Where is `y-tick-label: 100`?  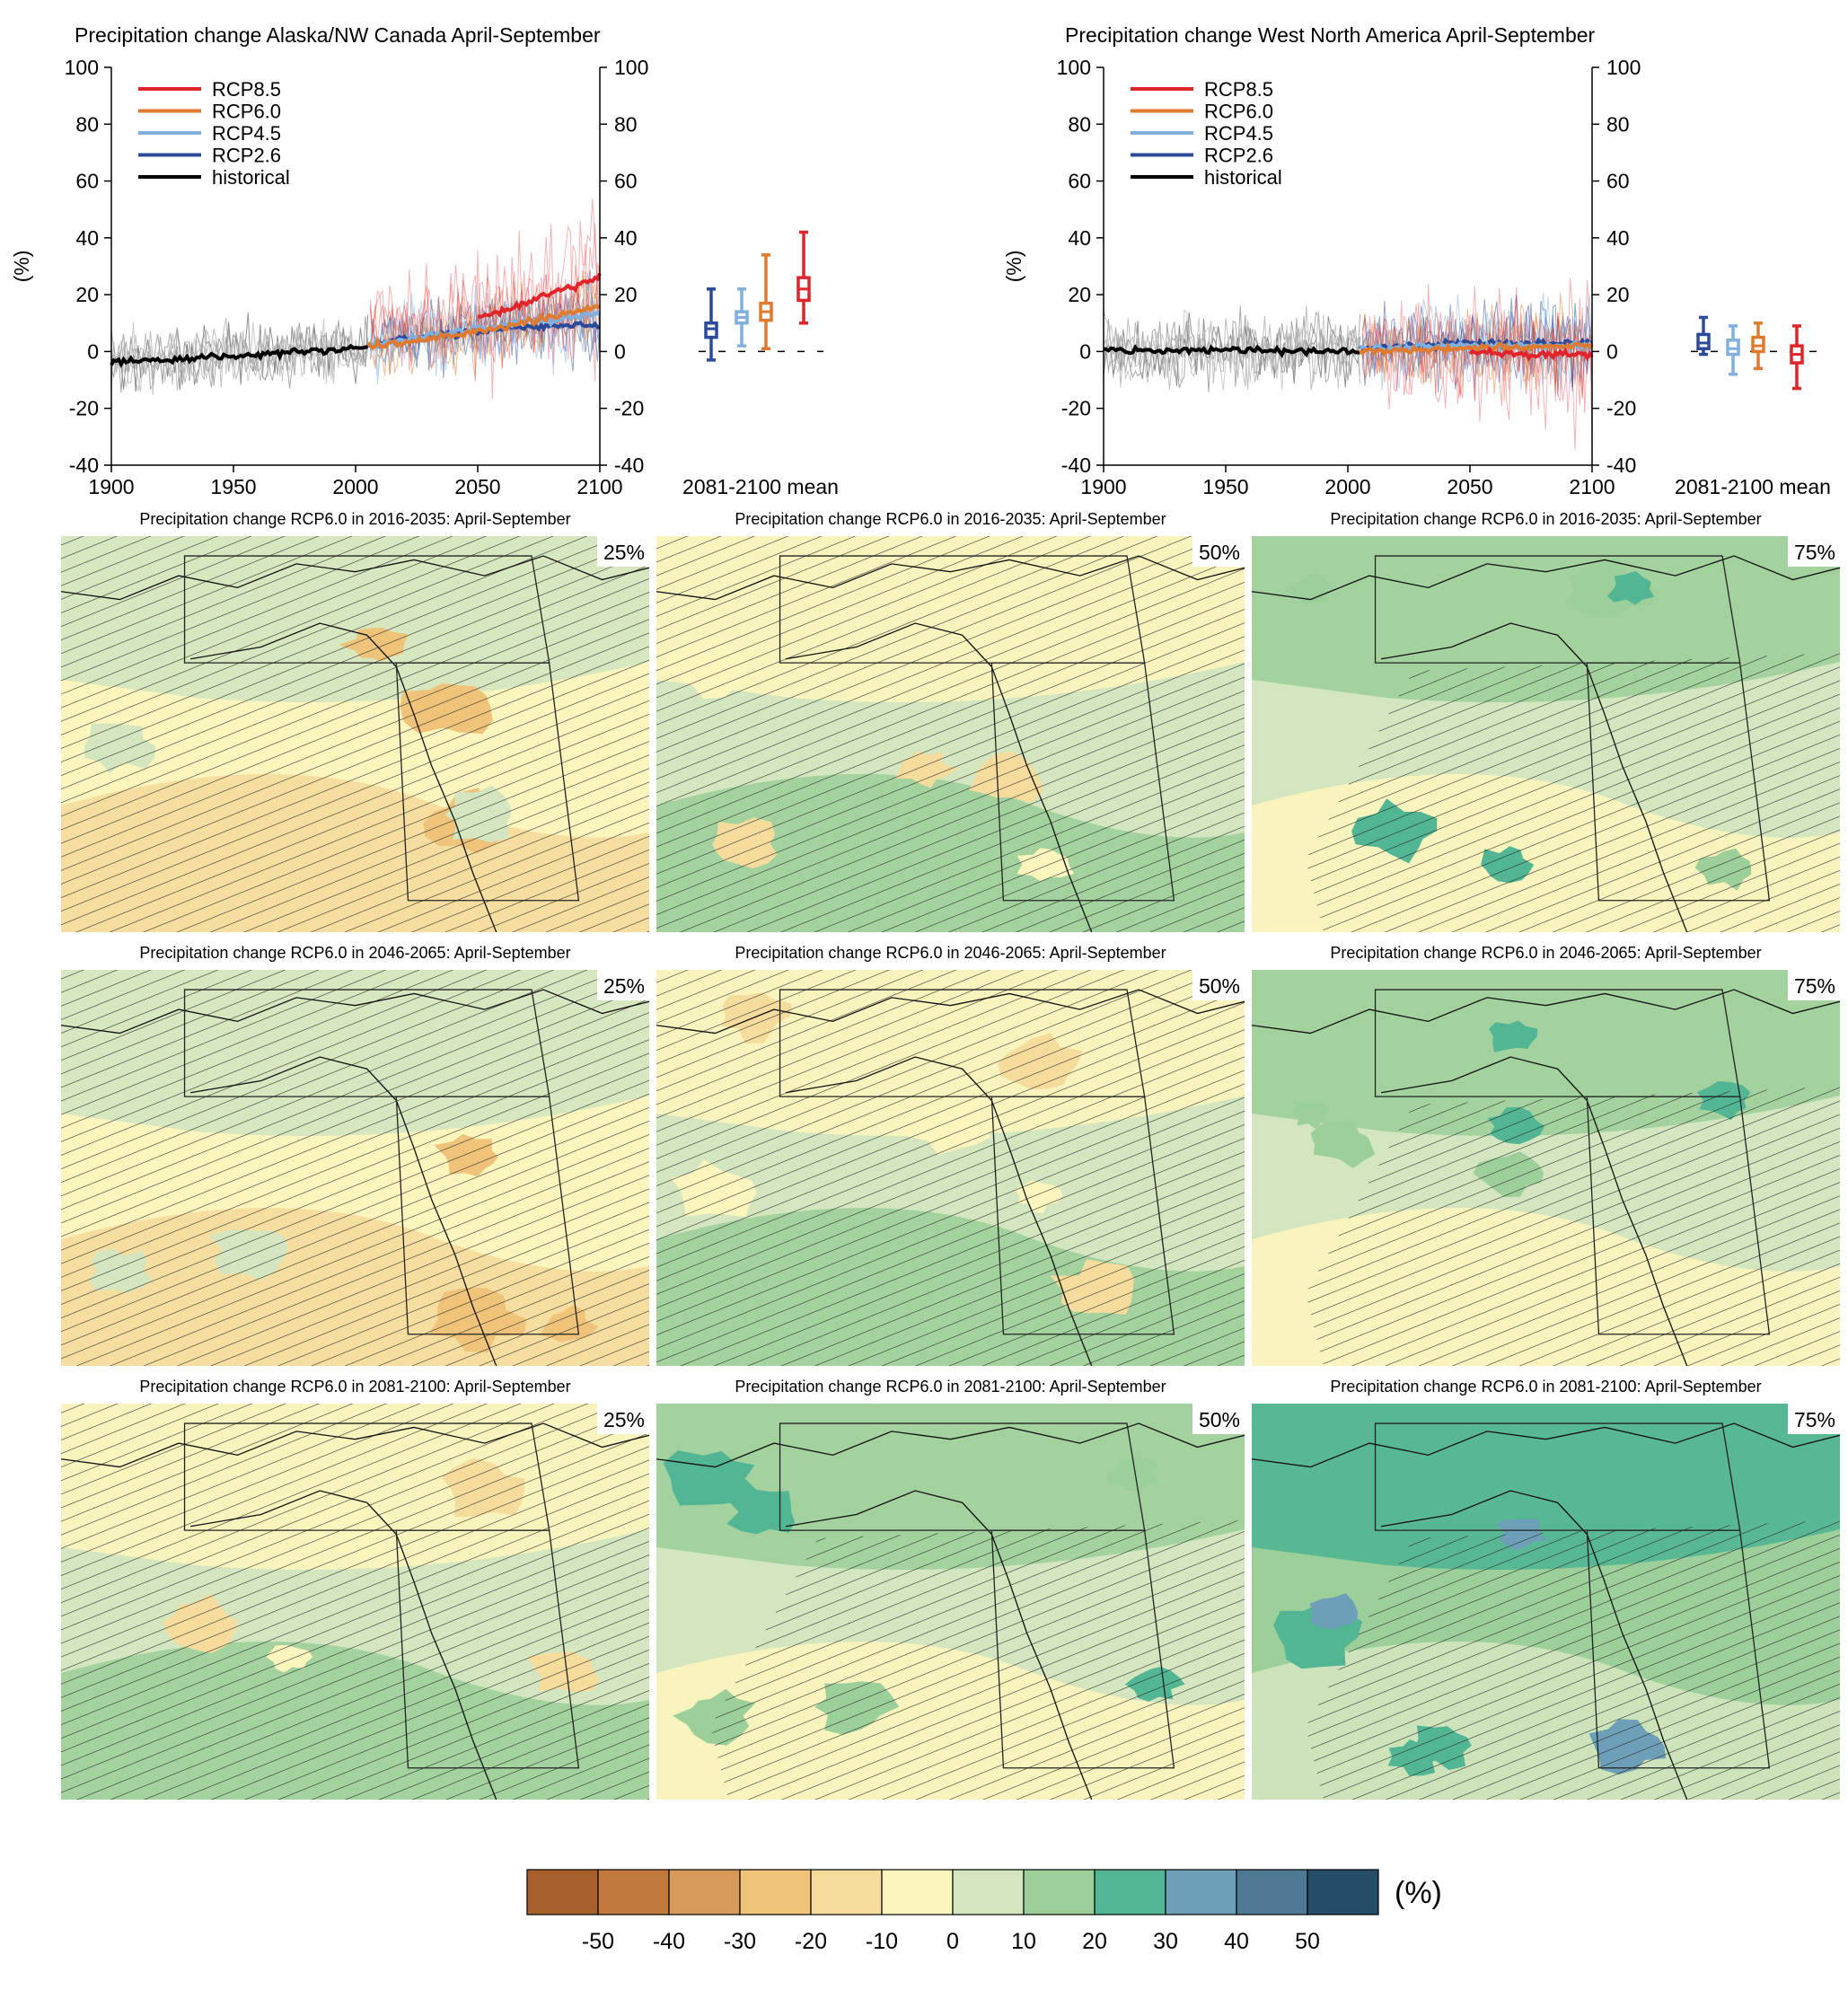 y-tick-label: 100 is located at coordinates (1074, 67).